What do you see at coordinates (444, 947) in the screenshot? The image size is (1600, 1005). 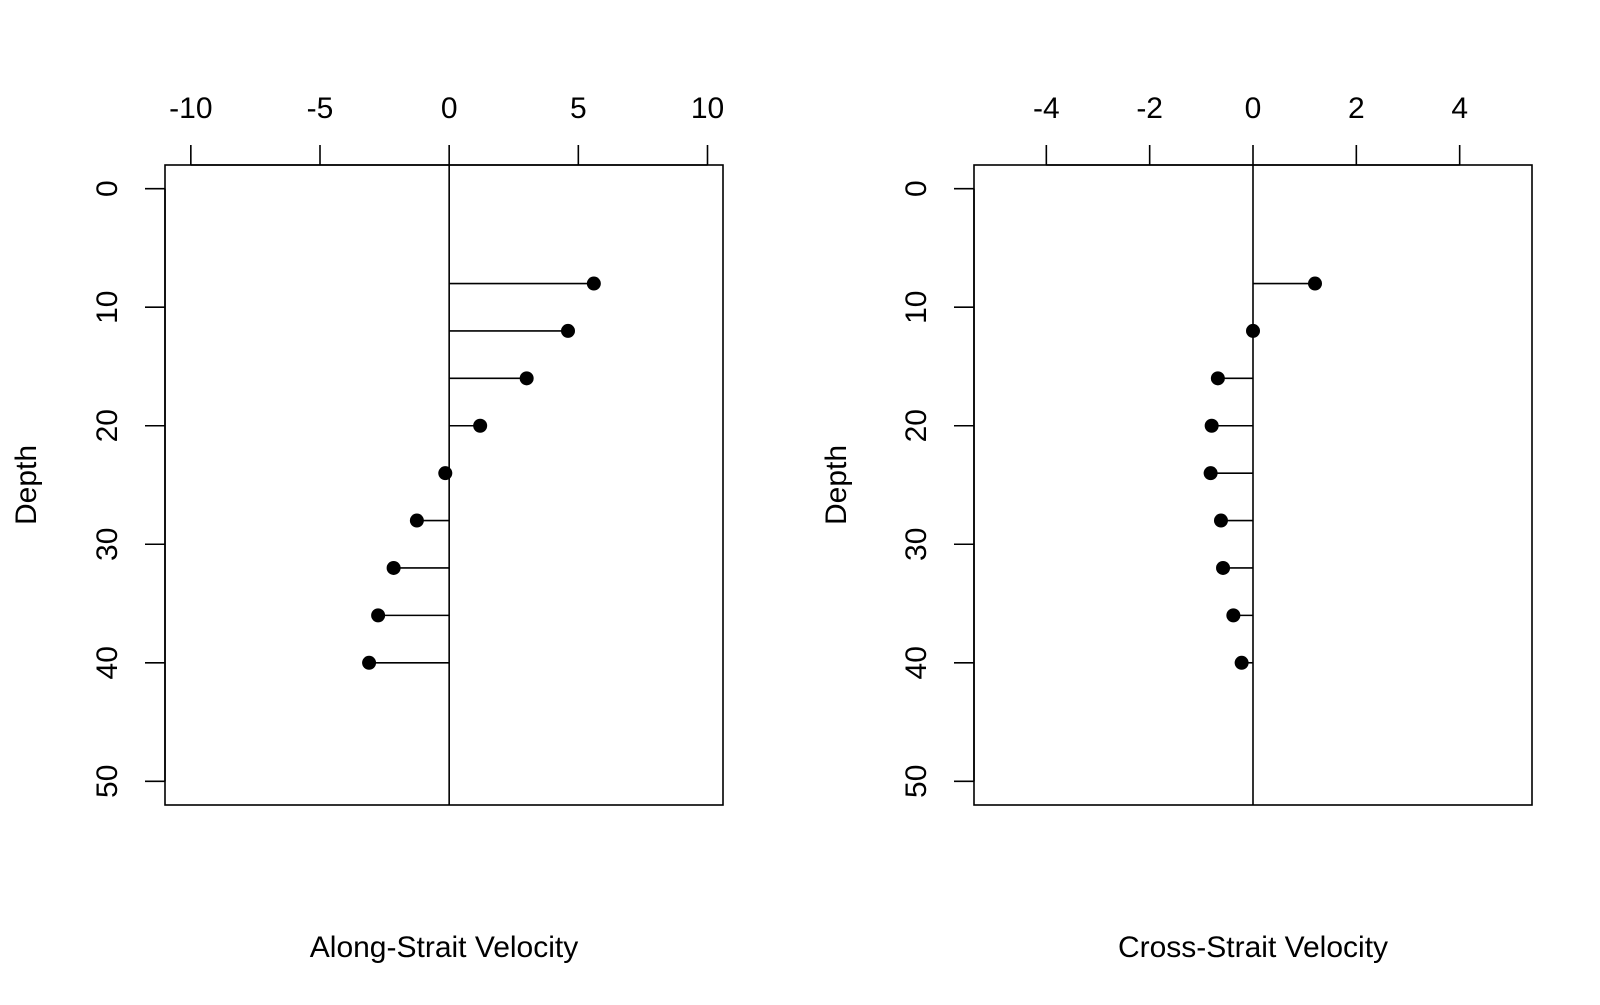 I see `x-axis-label: Along-Strait Velocity` at bounding box center [444, 947].